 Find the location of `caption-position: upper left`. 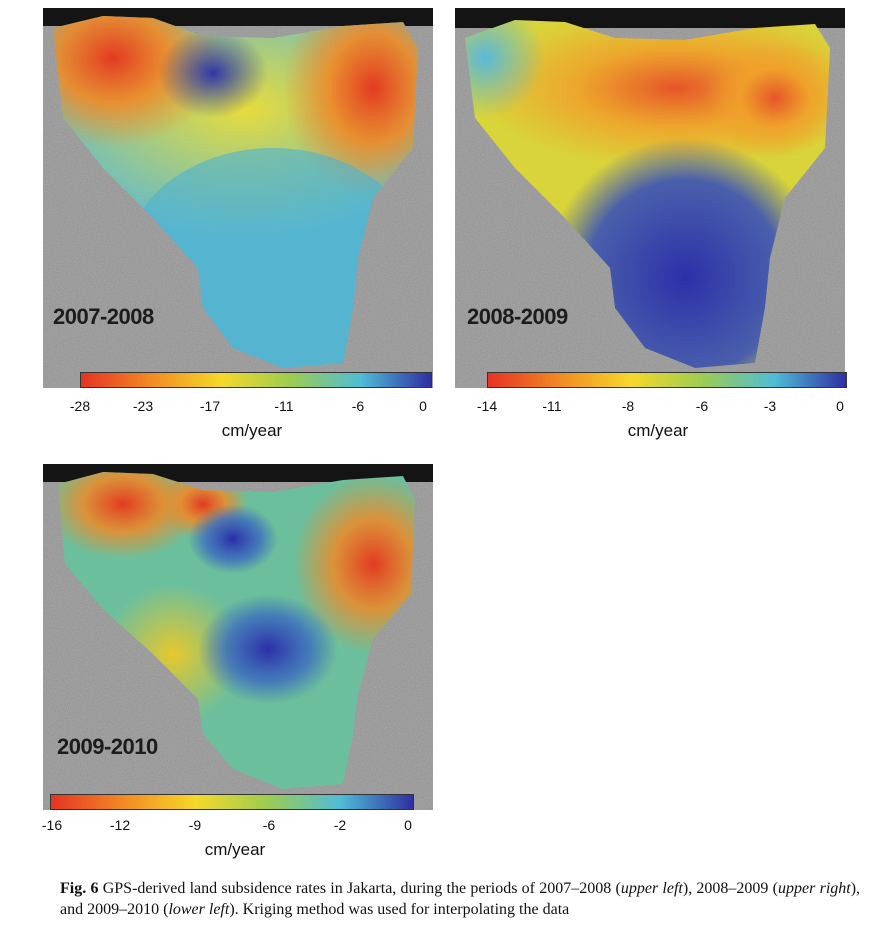

caption-position: upper left is located at coordinates (651, 888).